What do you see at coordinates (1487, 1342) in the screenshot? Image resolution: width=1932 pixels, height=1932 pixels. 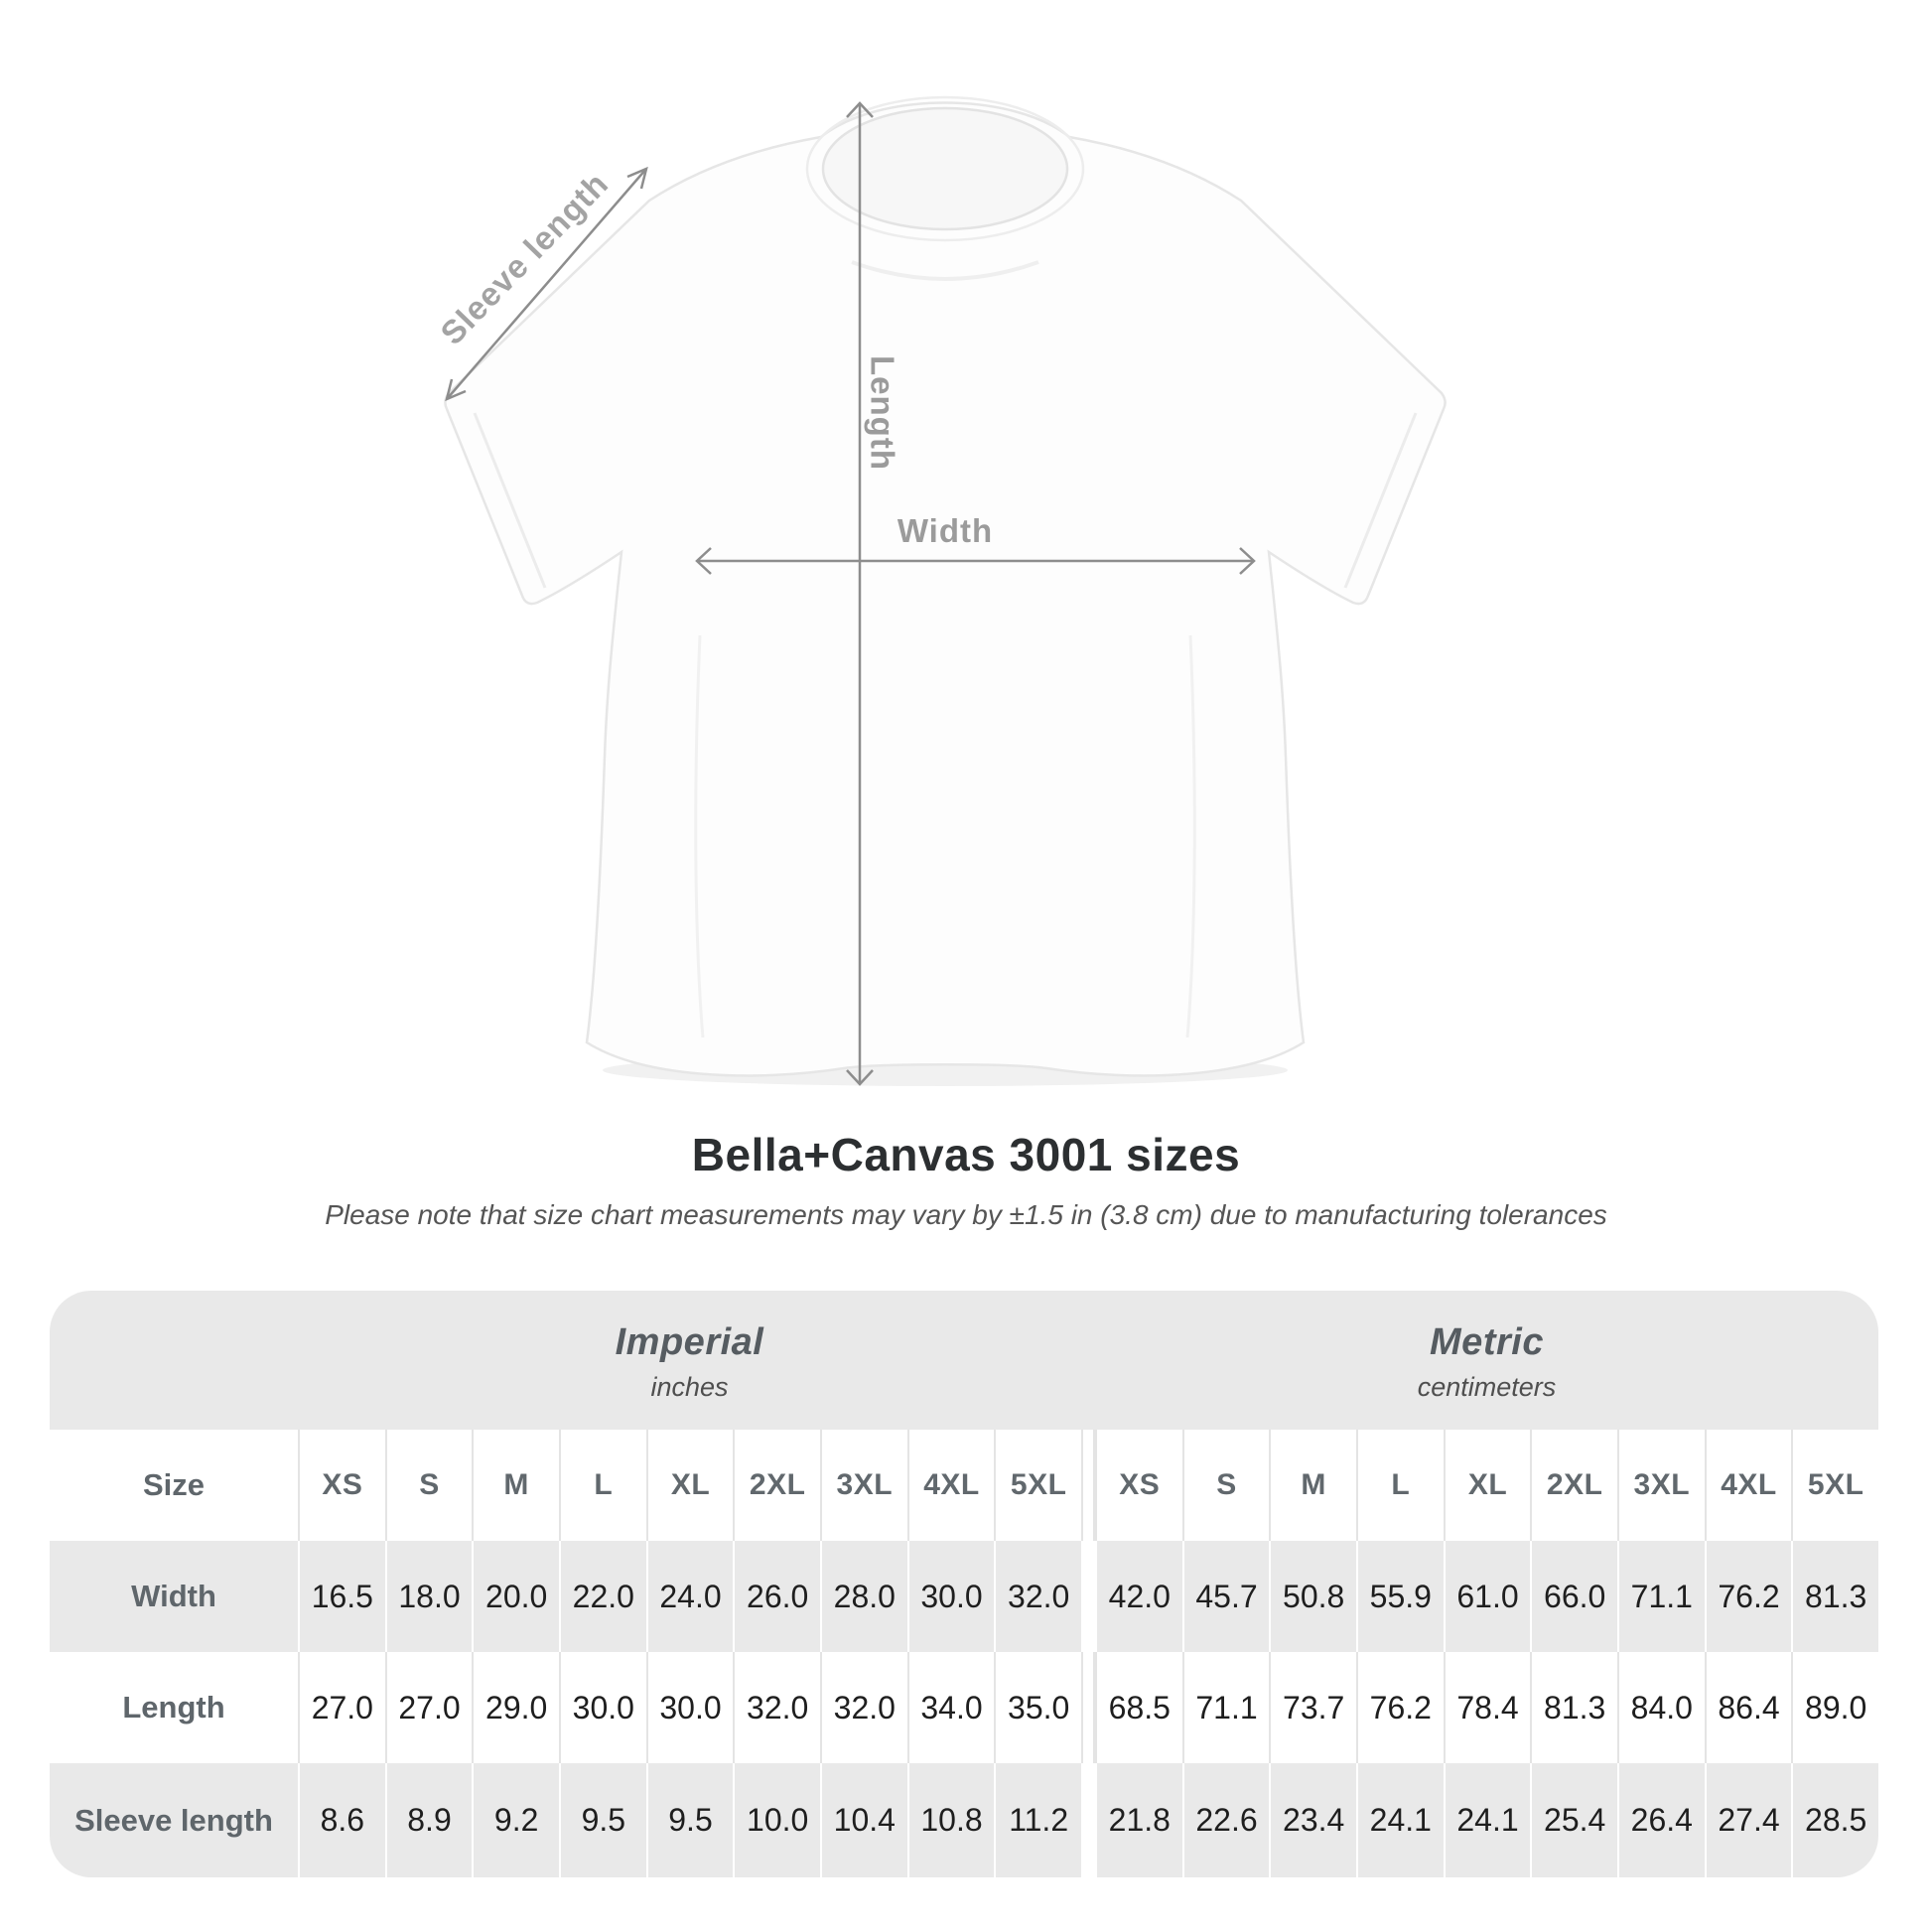 I see `metric-title: Metric` at bounding box center [1487, 1342].